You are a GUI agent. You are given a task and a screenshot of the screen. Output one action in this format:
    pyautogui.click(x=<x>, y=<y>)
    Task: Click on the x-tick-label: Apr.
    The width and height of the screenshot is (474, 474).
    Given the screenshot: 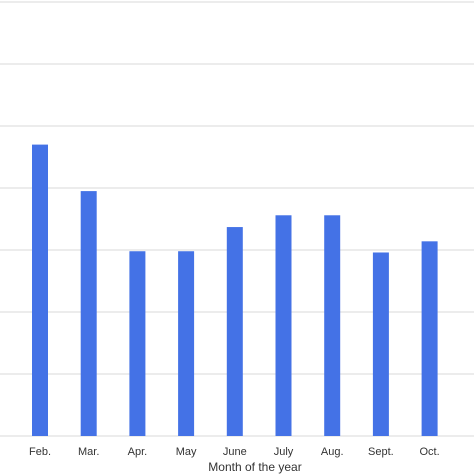 What is the action you would take?
    pyautogui.click(x=138, y=452)
    